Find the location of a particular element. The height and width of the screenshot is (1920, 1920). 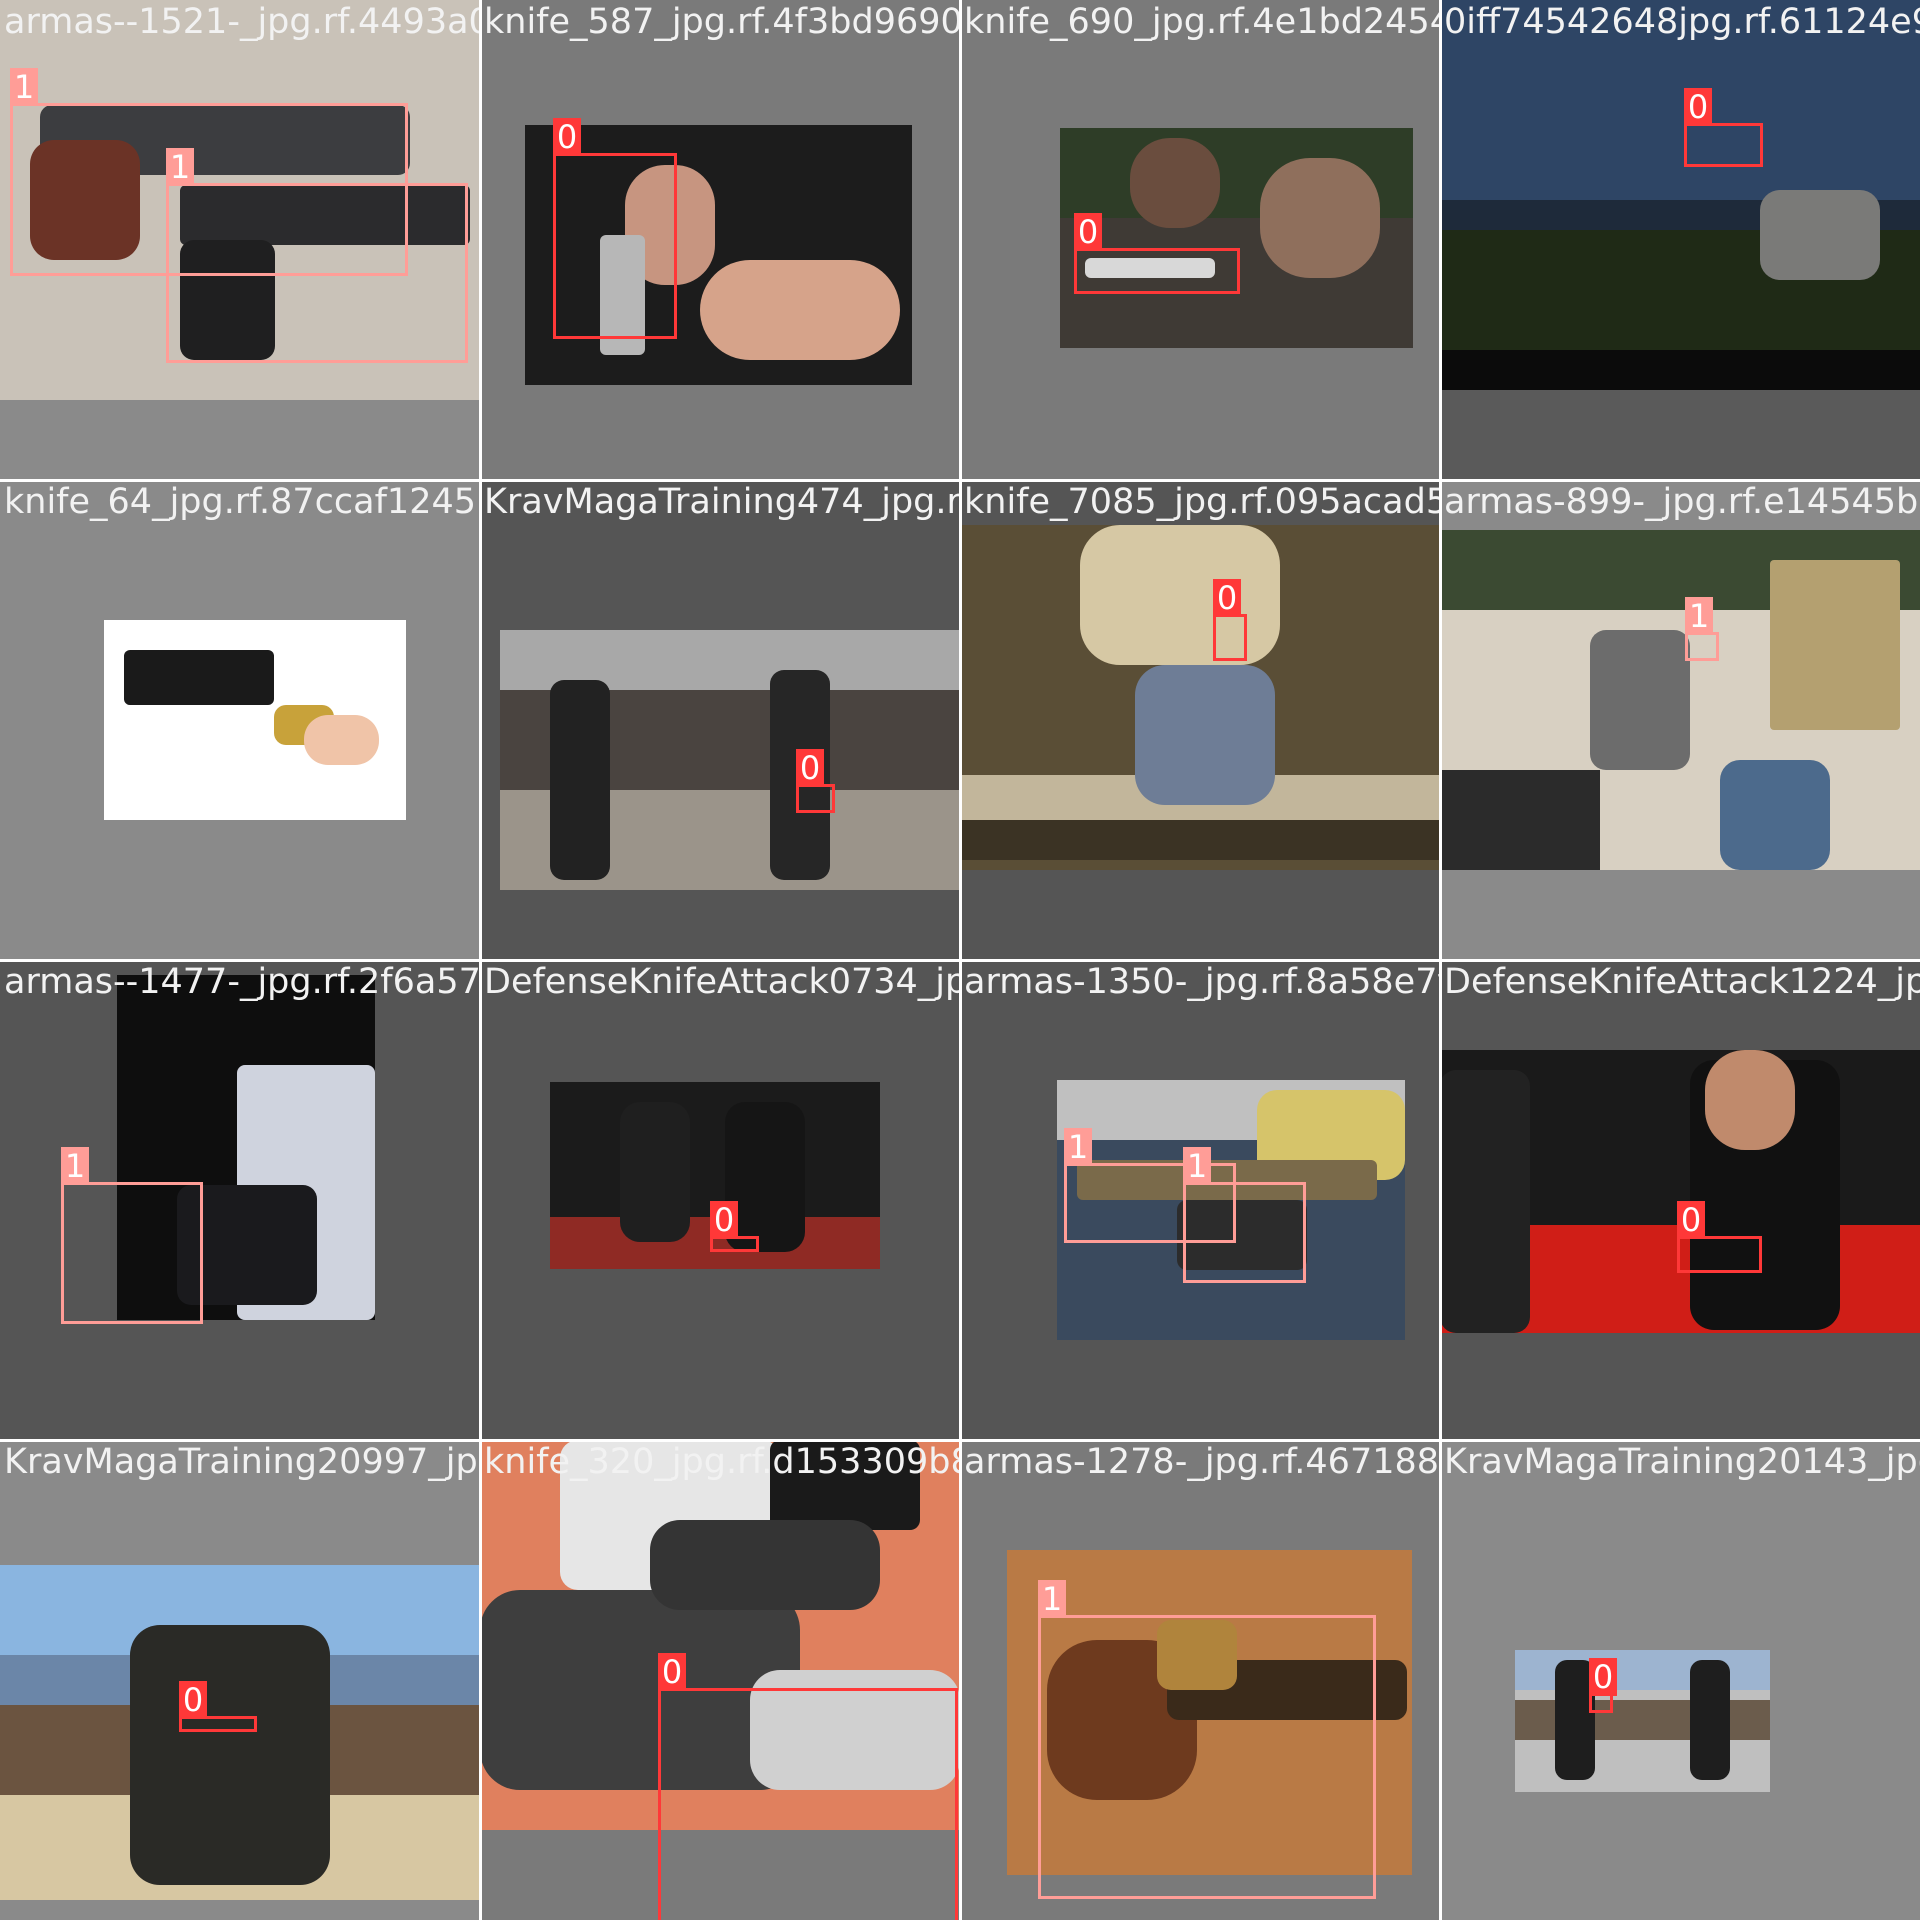

tile-filename: knife_64_jpg.rf.87ccaf1245b5c4f4fa7d0 is located at coordinates (242, 502).